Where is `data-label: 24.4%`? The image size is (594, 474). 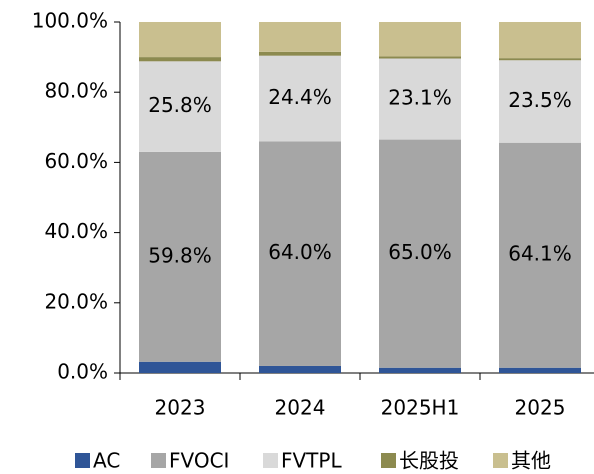
data-label: 24.4% is located at coordinates (300, 97).